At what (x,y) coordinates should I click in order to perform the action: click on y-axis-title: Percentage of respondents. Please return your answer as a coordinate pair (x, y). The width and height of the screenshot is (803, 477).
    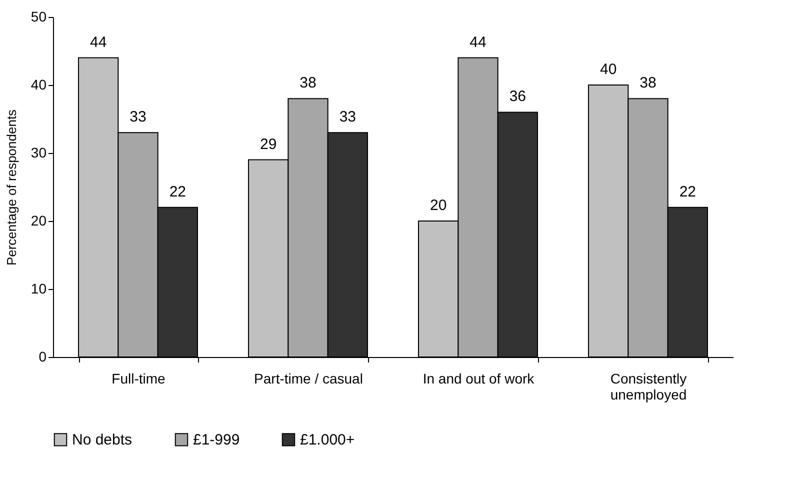
    Looking at the image, I should click on (11, 187).